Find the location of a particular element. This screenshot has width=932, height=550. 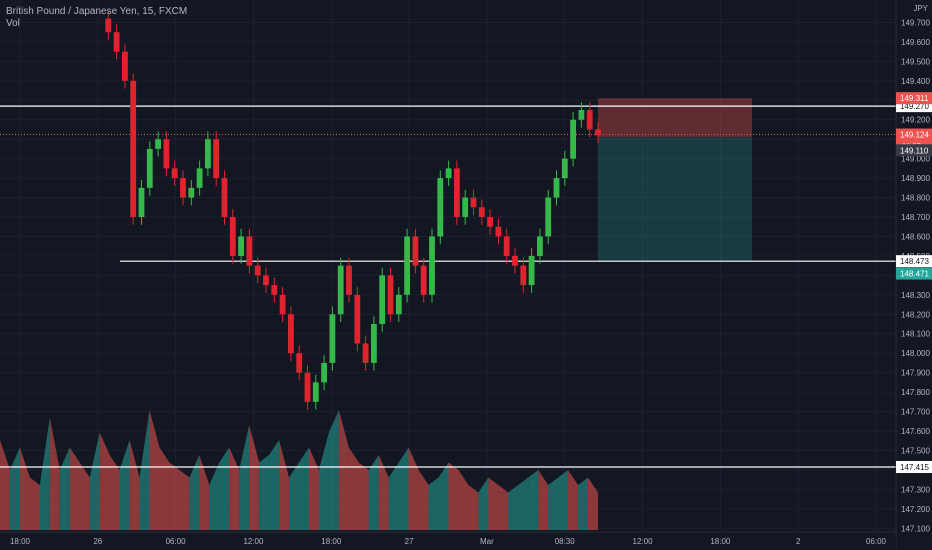

last-price-badge: 149.124 is located at coordinates (914, 135).